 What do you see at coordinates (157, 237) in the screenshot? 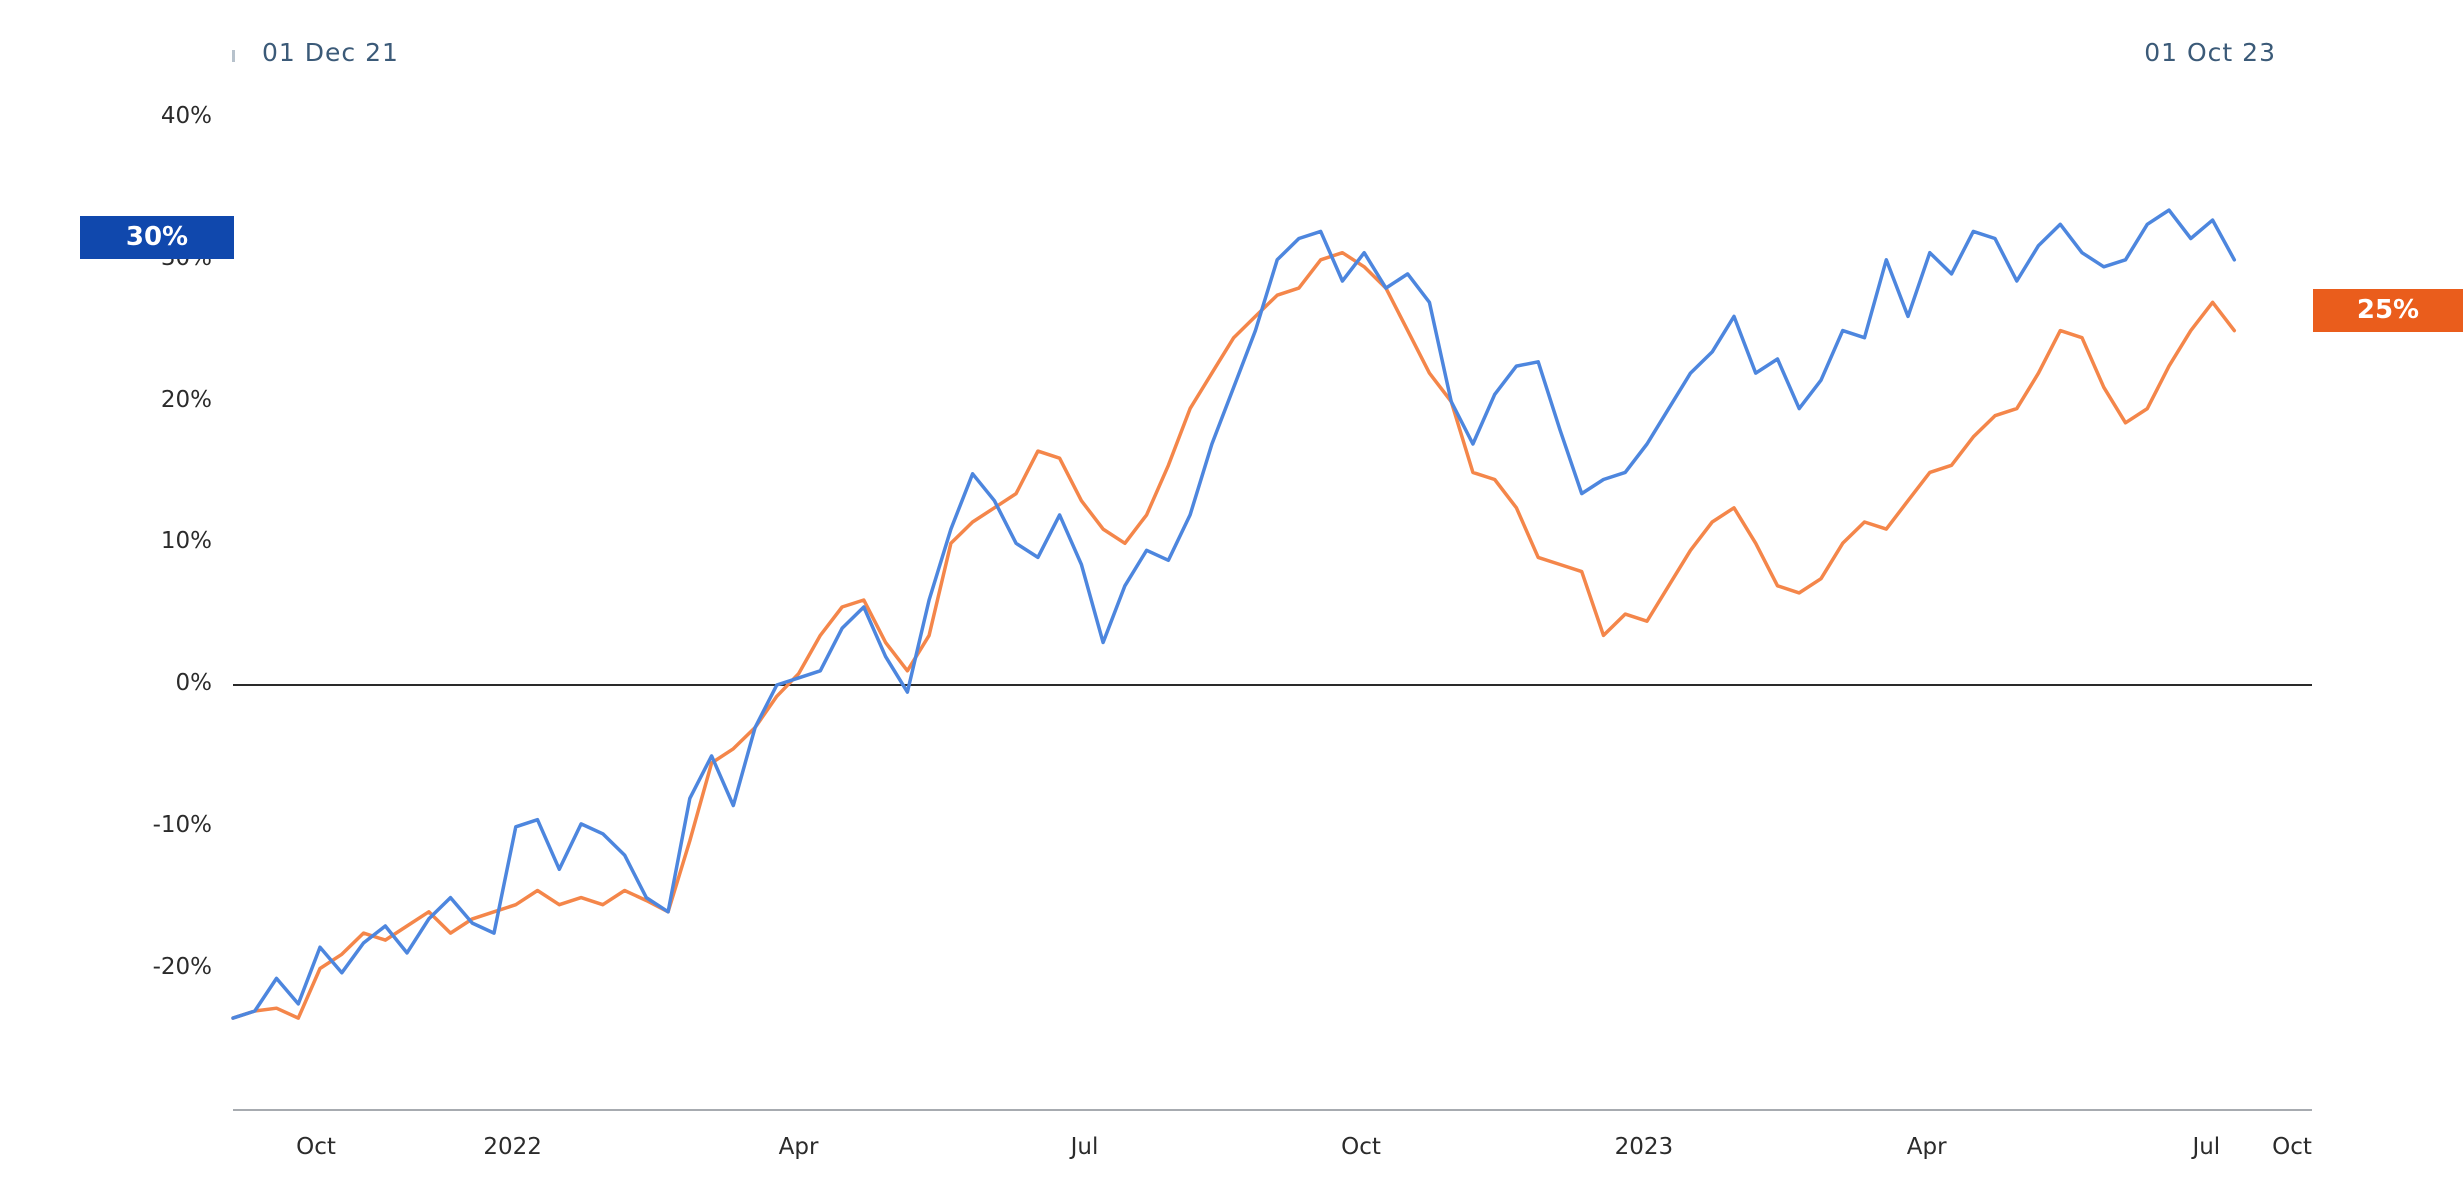
I see `series-a-end-value-badge: 30%` at bounding box center [157, 237].